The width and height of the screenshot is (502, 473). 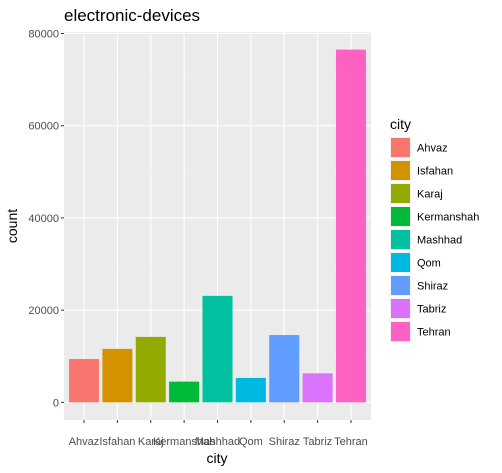 What do you see at coordinates (435, 172) in the screenshot?
I see `legend-label: Isfahan` at bounding box center [435, 172].